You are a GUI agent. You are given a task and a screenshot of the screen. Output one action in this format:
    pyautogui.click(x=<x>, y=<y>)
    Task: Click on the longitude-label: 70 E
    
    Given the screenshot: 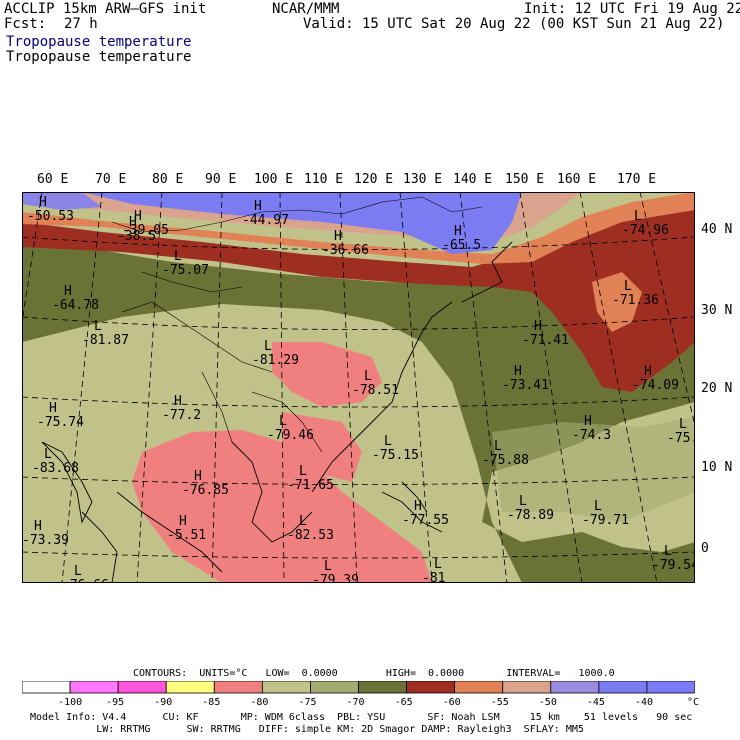 What is the action you would take?
    pyautogui.click(x=111, y=179)
    